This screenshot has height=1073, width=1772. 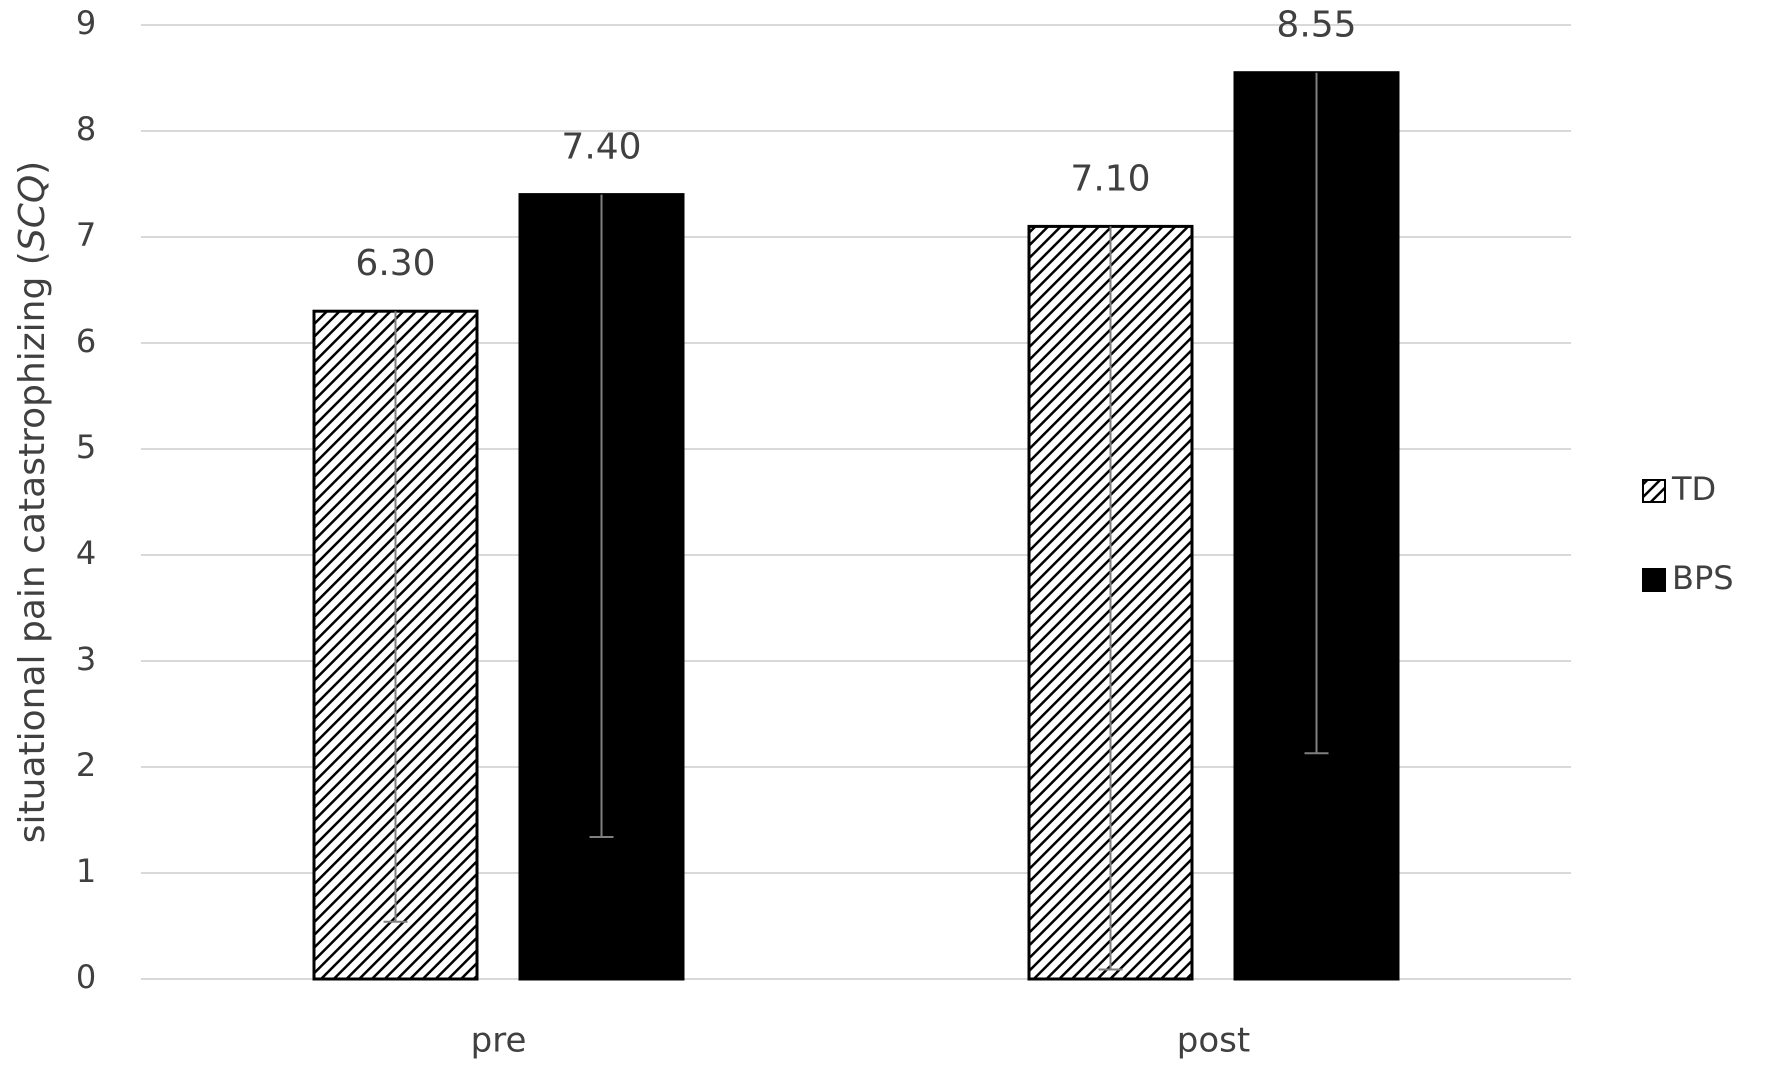 I want to click on y-tick-label: 9, so click(x=86, y=23).